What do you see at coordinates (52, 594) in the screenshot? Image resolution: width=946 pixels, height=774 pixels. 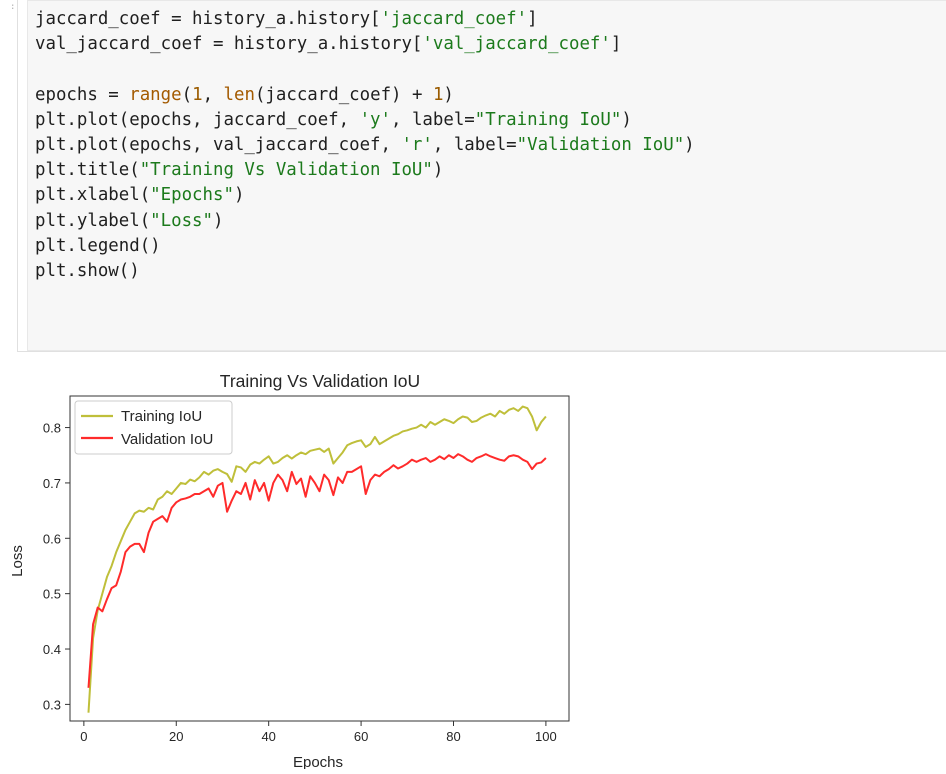 I see `y-tick-label: 0.5` at bounding box center [52, 594].